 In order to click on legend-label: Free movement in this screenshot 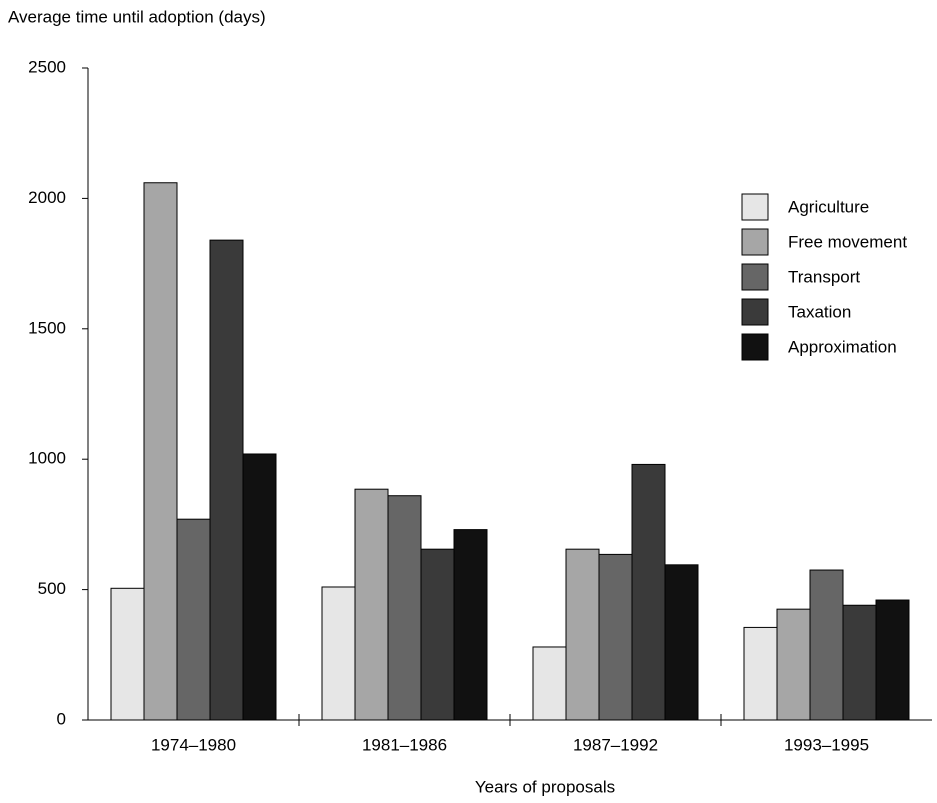, I will do `click(847, 241)`.